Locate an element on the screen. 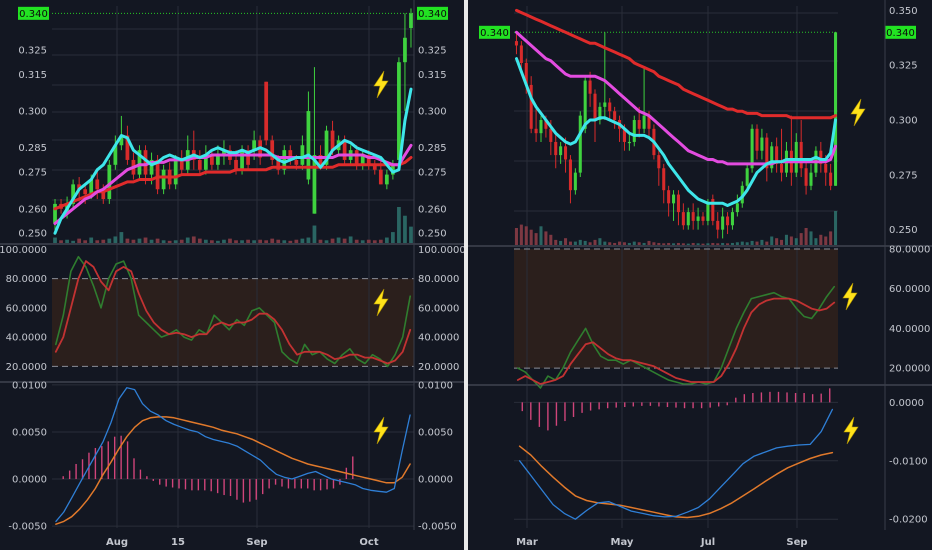  stoch-band is located at coordinates (676, 308).